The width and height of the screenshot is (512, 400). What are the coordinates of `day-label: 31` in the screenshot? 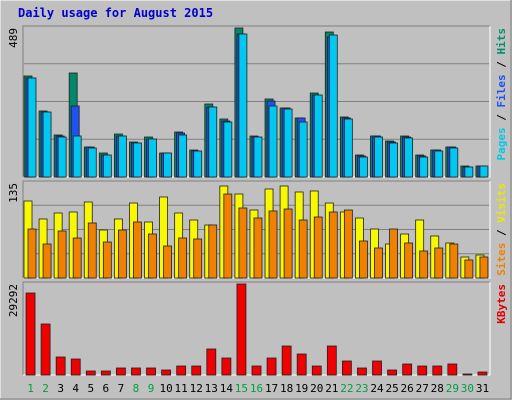 It's located at (482, 388).